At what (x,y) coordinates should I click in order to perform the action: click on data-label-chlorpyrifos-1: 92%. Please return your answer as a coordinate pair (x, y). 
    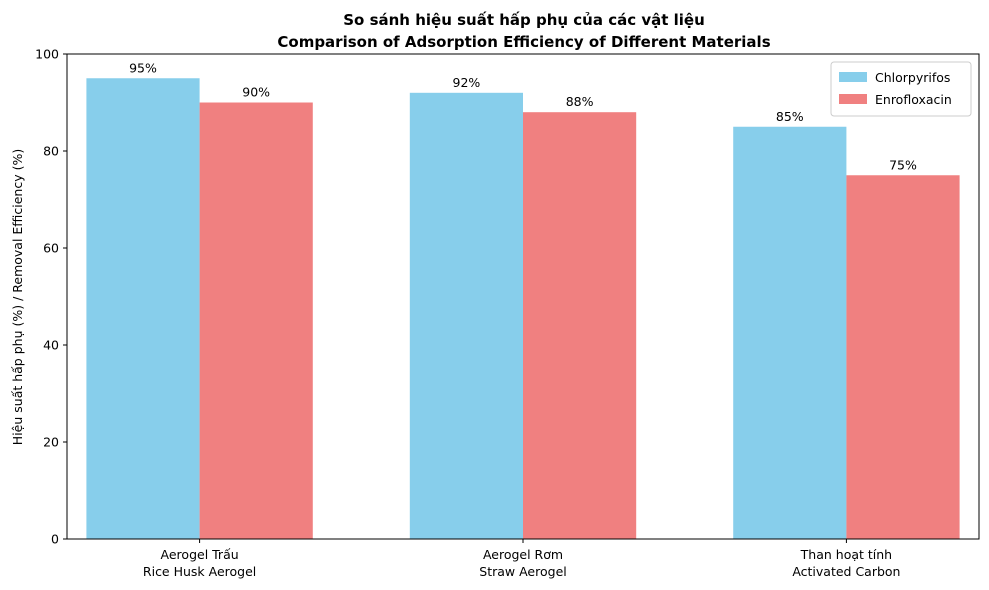
    Looking at the image, I should click on (467, 82).